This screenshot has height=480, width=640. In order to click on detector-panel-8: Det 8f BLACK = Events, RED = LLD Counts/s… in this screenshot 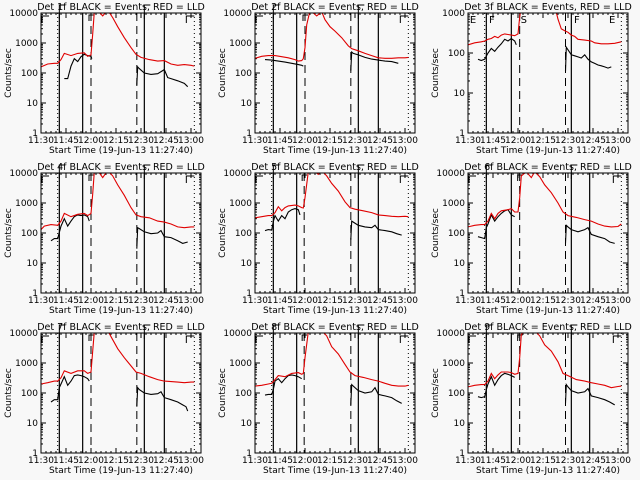, I will do `click(318, 399)`.